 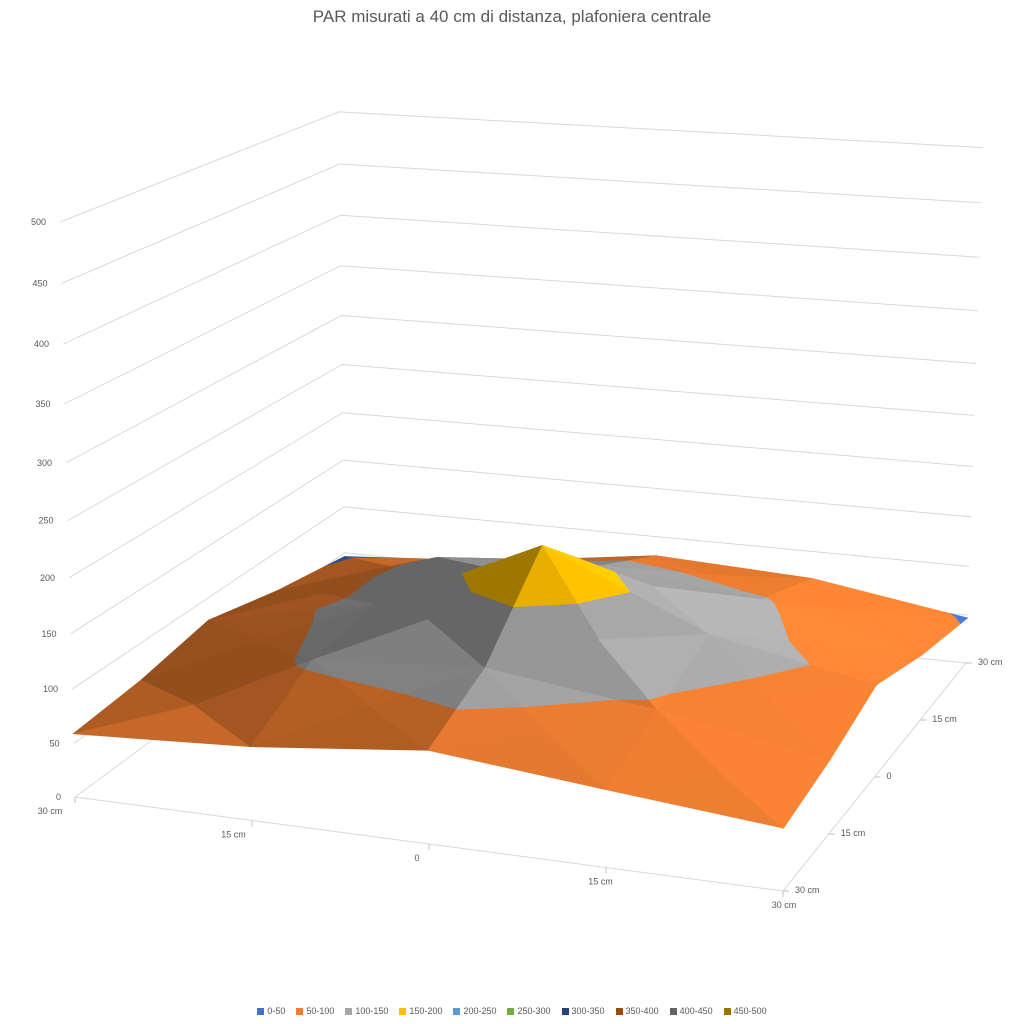 I want to click on legend-item: 250-300, so click(x=529, y=1011).